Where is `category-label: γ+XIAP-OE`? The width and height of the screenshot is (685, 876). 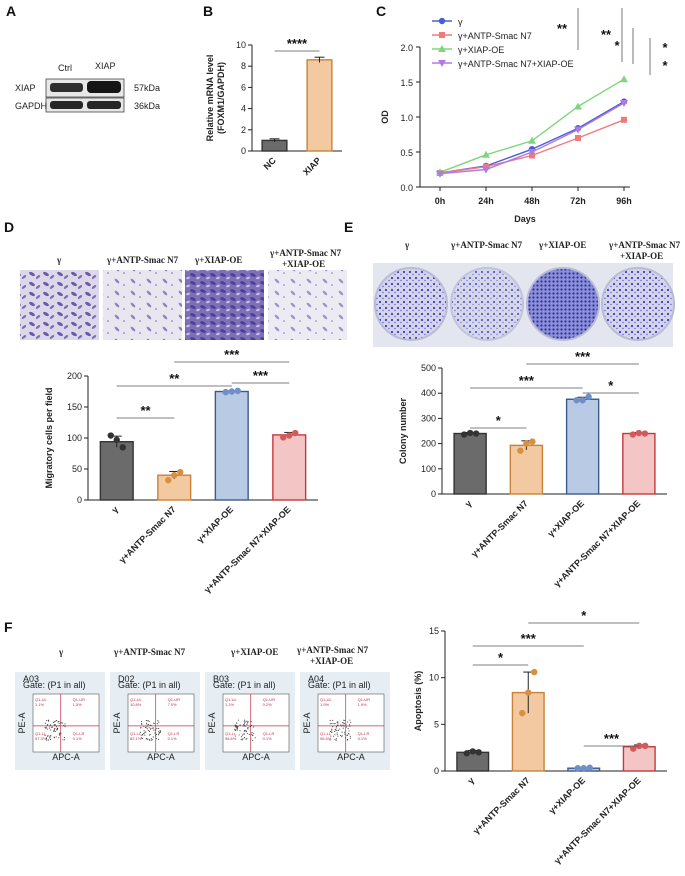
category-label: γ+XIAP-OE is located at coordinates (567, 795).